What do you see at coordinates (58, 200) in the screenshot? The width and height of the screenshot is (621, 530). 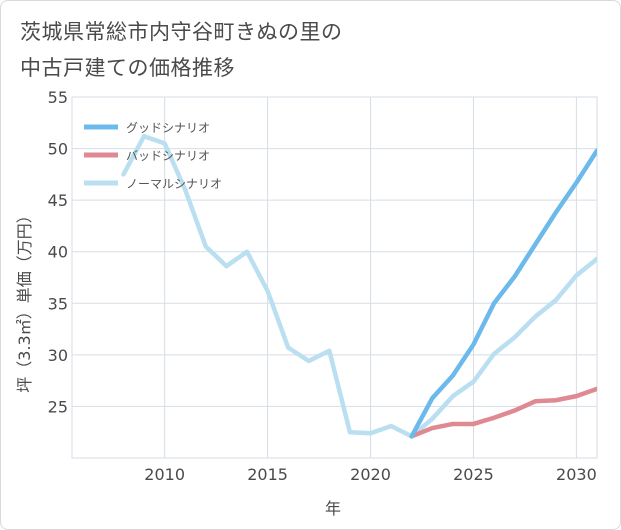 I see `y-tick-label: 45` at bounding box center [58, 200].